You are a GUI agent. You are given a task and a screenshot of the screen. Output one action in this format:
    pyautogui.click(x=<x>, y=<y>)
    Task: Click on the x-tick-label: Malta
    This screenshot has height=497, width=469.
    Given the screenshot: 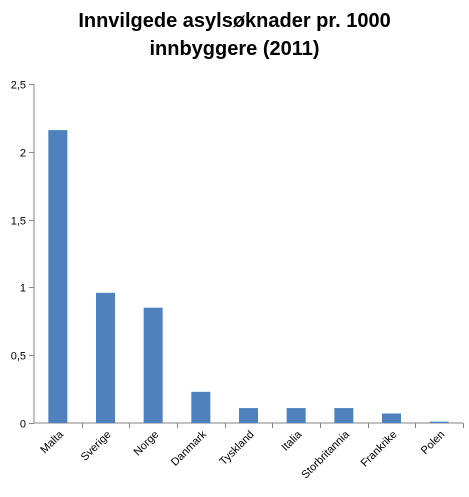 What is the action you would take?
    pyautogui.click(x=52, y=442)
    